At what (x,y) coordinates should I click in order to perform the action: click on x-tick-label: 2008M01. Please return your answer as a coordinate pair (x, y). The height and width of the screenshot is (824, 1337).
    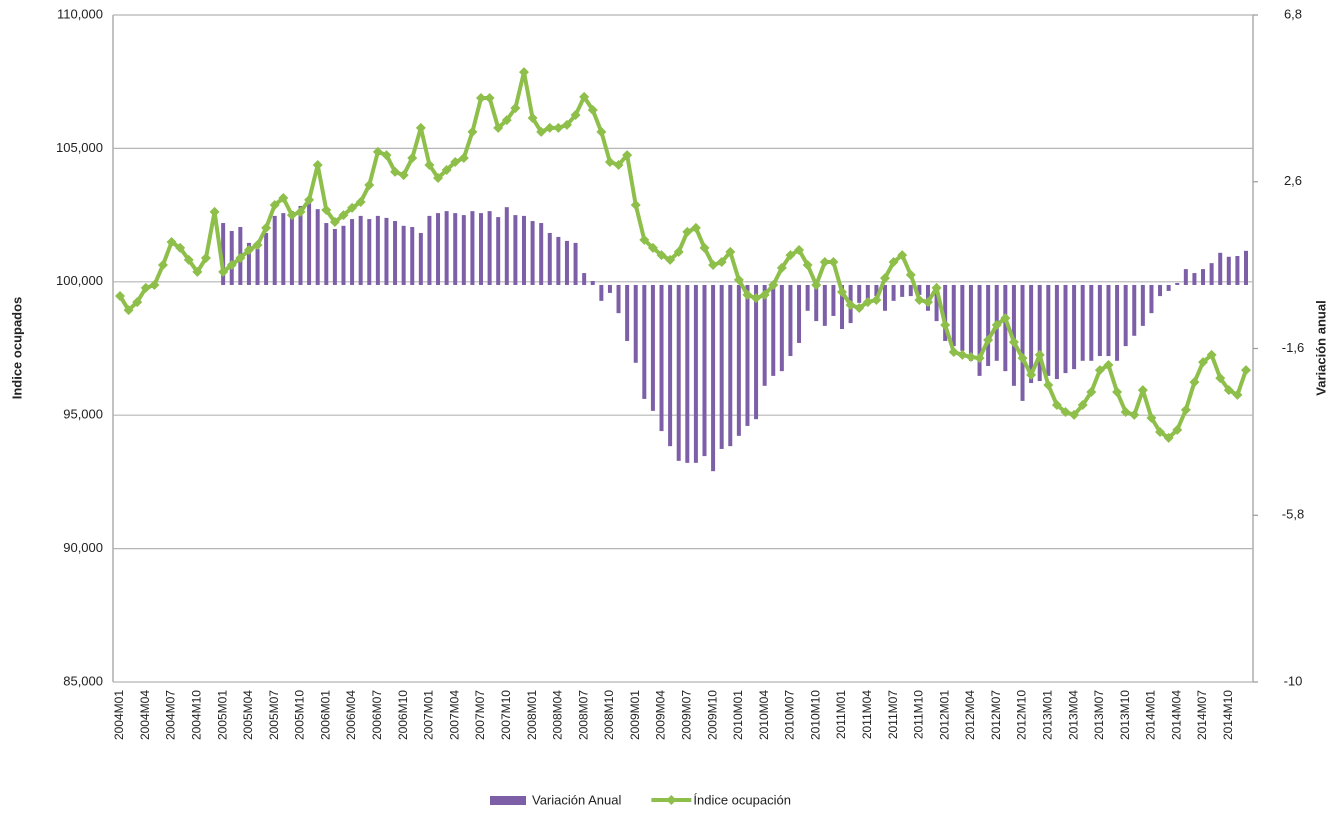
    Looking at the image, I should click on (532, 715).